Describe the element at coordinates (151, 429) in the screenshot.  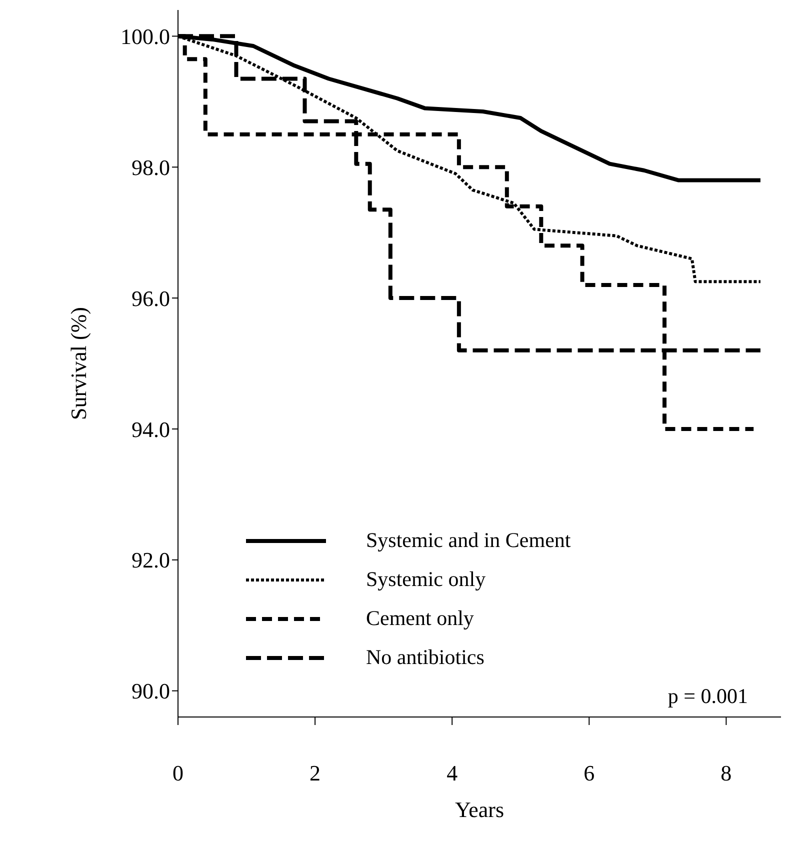
I see `y-tick-label: 94.0` at that location.